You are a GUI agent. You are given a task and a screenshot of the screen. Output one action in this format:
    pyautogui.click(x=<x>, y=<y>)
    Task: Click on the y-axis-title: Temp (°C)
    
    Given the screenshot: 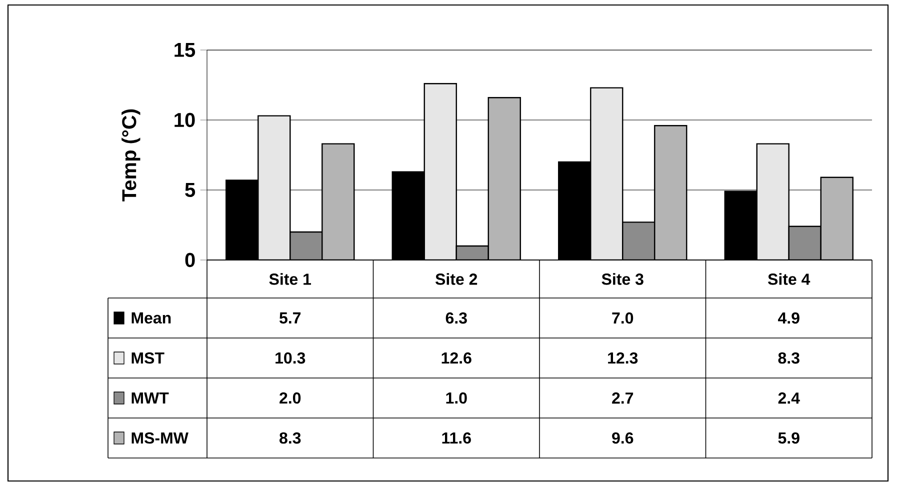 What is the action you would take?
    pyautogui.click(x=131, y=155)
    